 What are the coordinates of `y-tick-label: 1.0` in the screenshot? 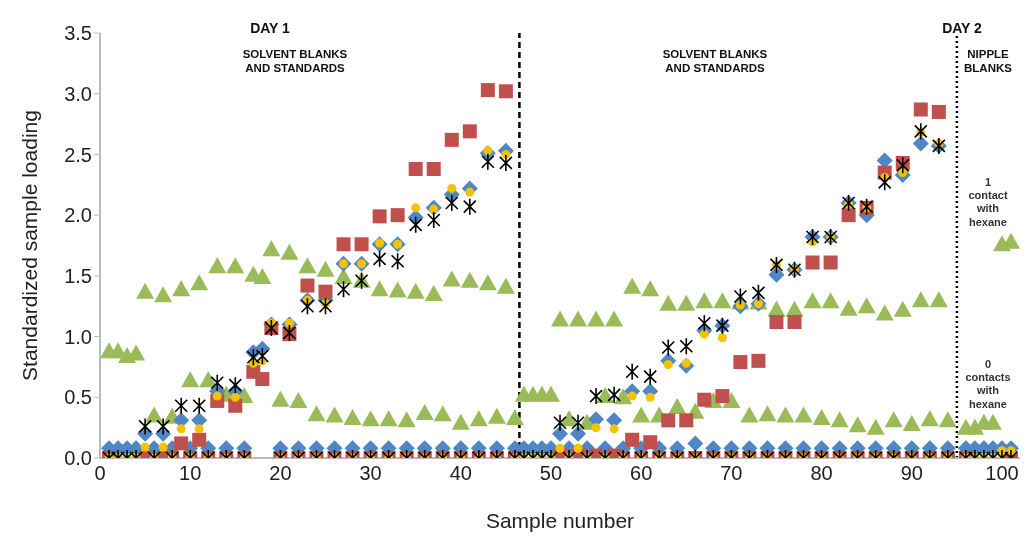 It's located at (78, 336).